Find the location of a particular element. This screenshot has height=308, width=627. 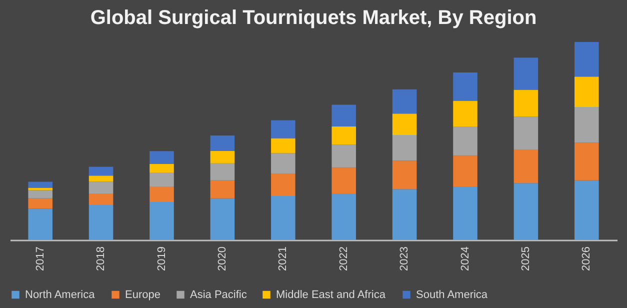

chart-title: Global Surgical Tourniquets Market, By Region is located at coordinates (313, 18).